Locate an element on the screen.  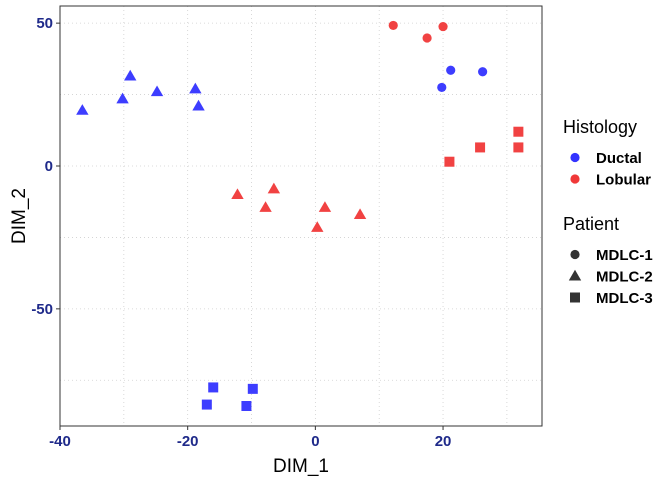
legend-label: Lobular is located at coordinates (623, 180).